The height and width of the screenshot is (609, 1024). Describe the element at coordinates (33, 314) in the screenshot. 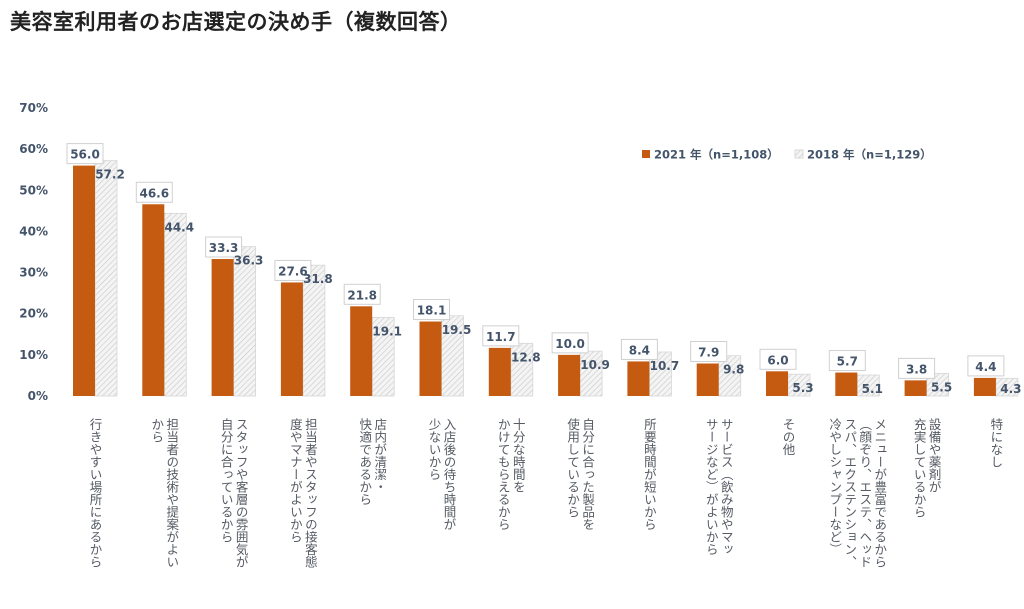

I see `y-tick-label: 20%` at that location.